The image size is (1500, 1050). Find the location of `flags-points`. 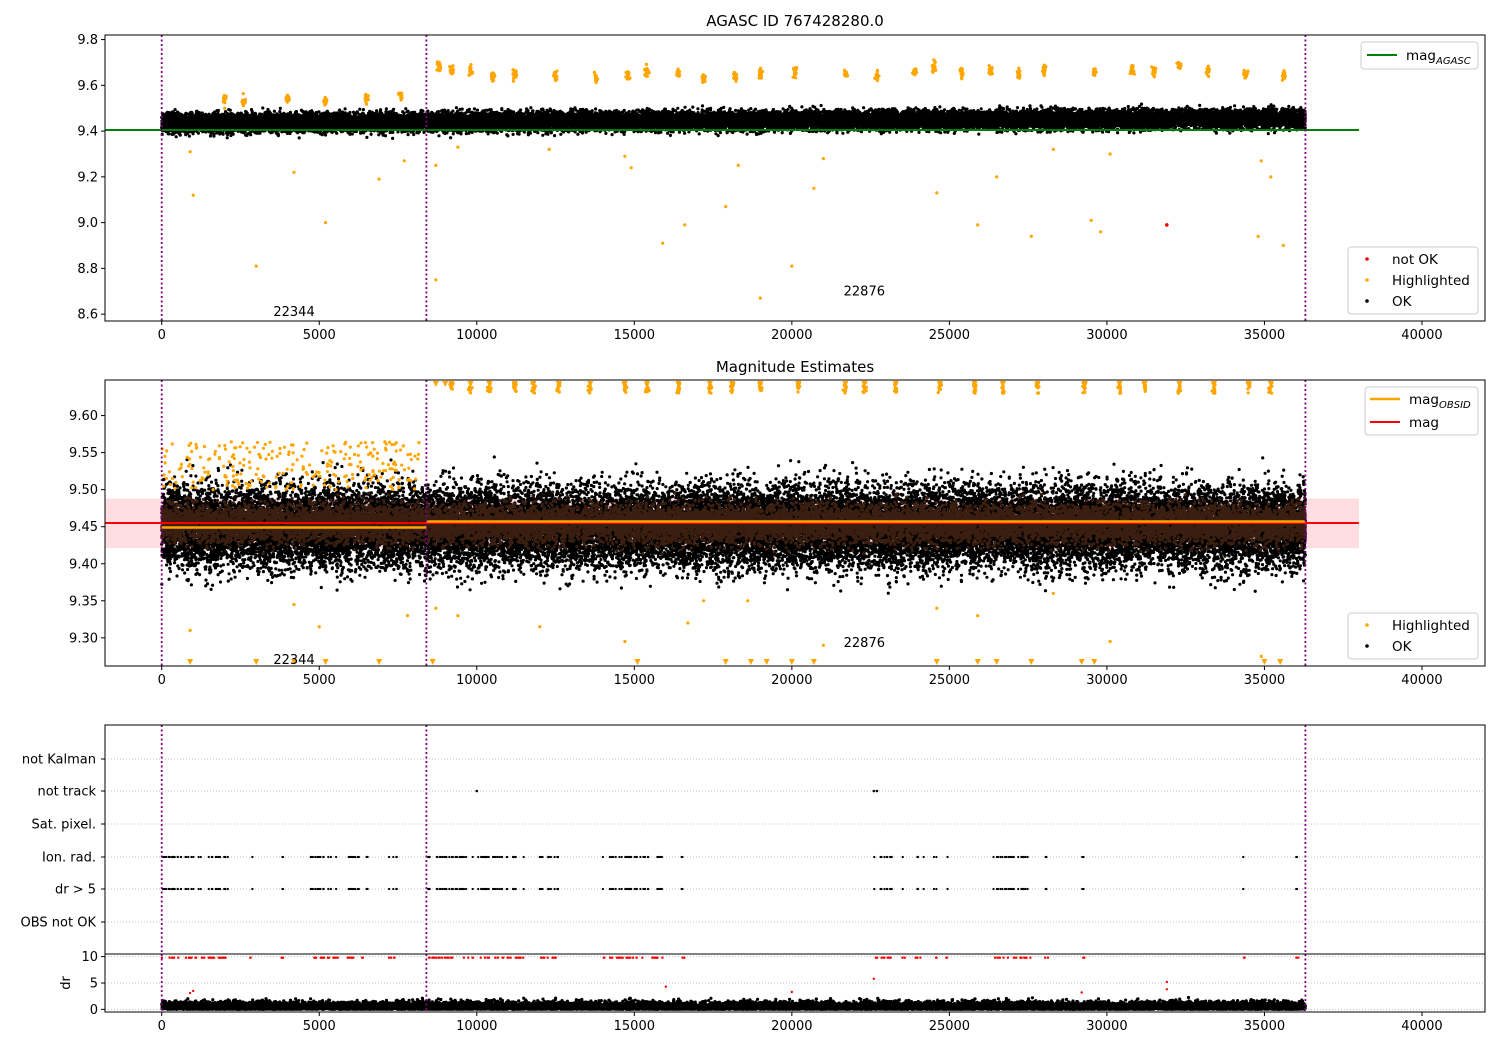

flags-points is located at coordinates (730, 840).